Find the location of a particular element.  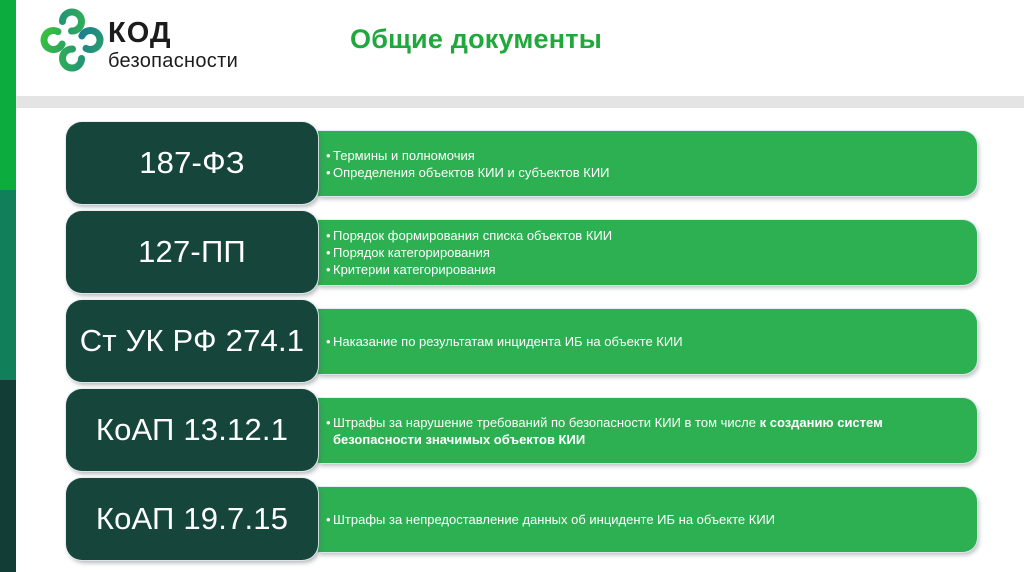

document-label: КоАП 19.7.15 is located at coordinates (192, 518).